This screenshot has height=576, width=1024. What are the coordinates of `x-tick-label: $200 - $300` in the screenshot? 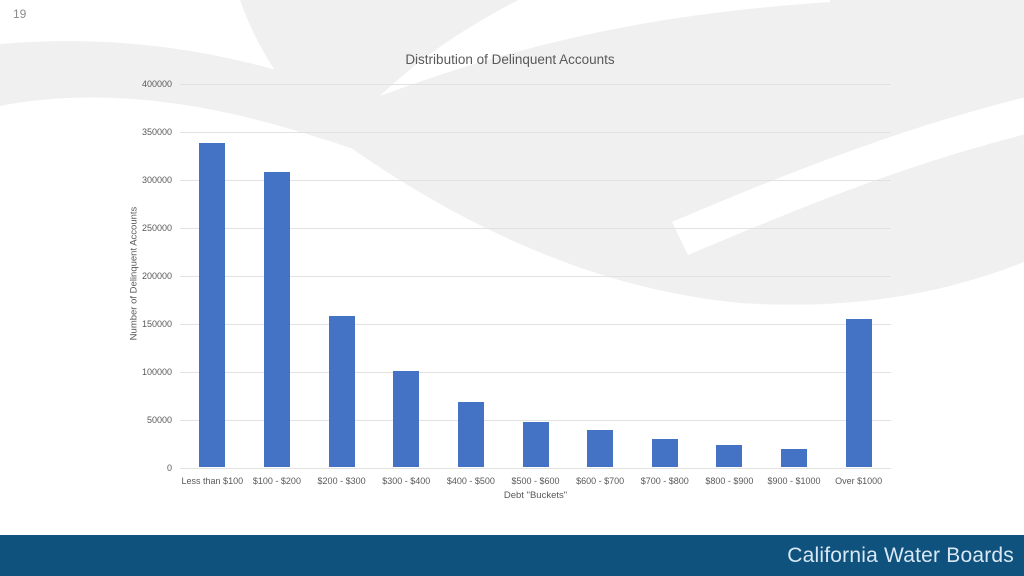 It's located at (341, 480).